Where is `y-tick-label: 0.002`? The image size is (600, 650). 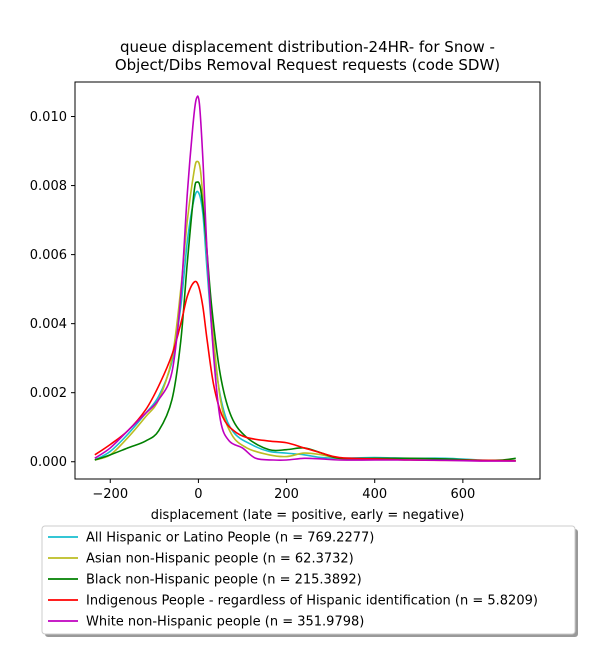 y-tick-label: 0.002 is located at coordinates (48, 393).